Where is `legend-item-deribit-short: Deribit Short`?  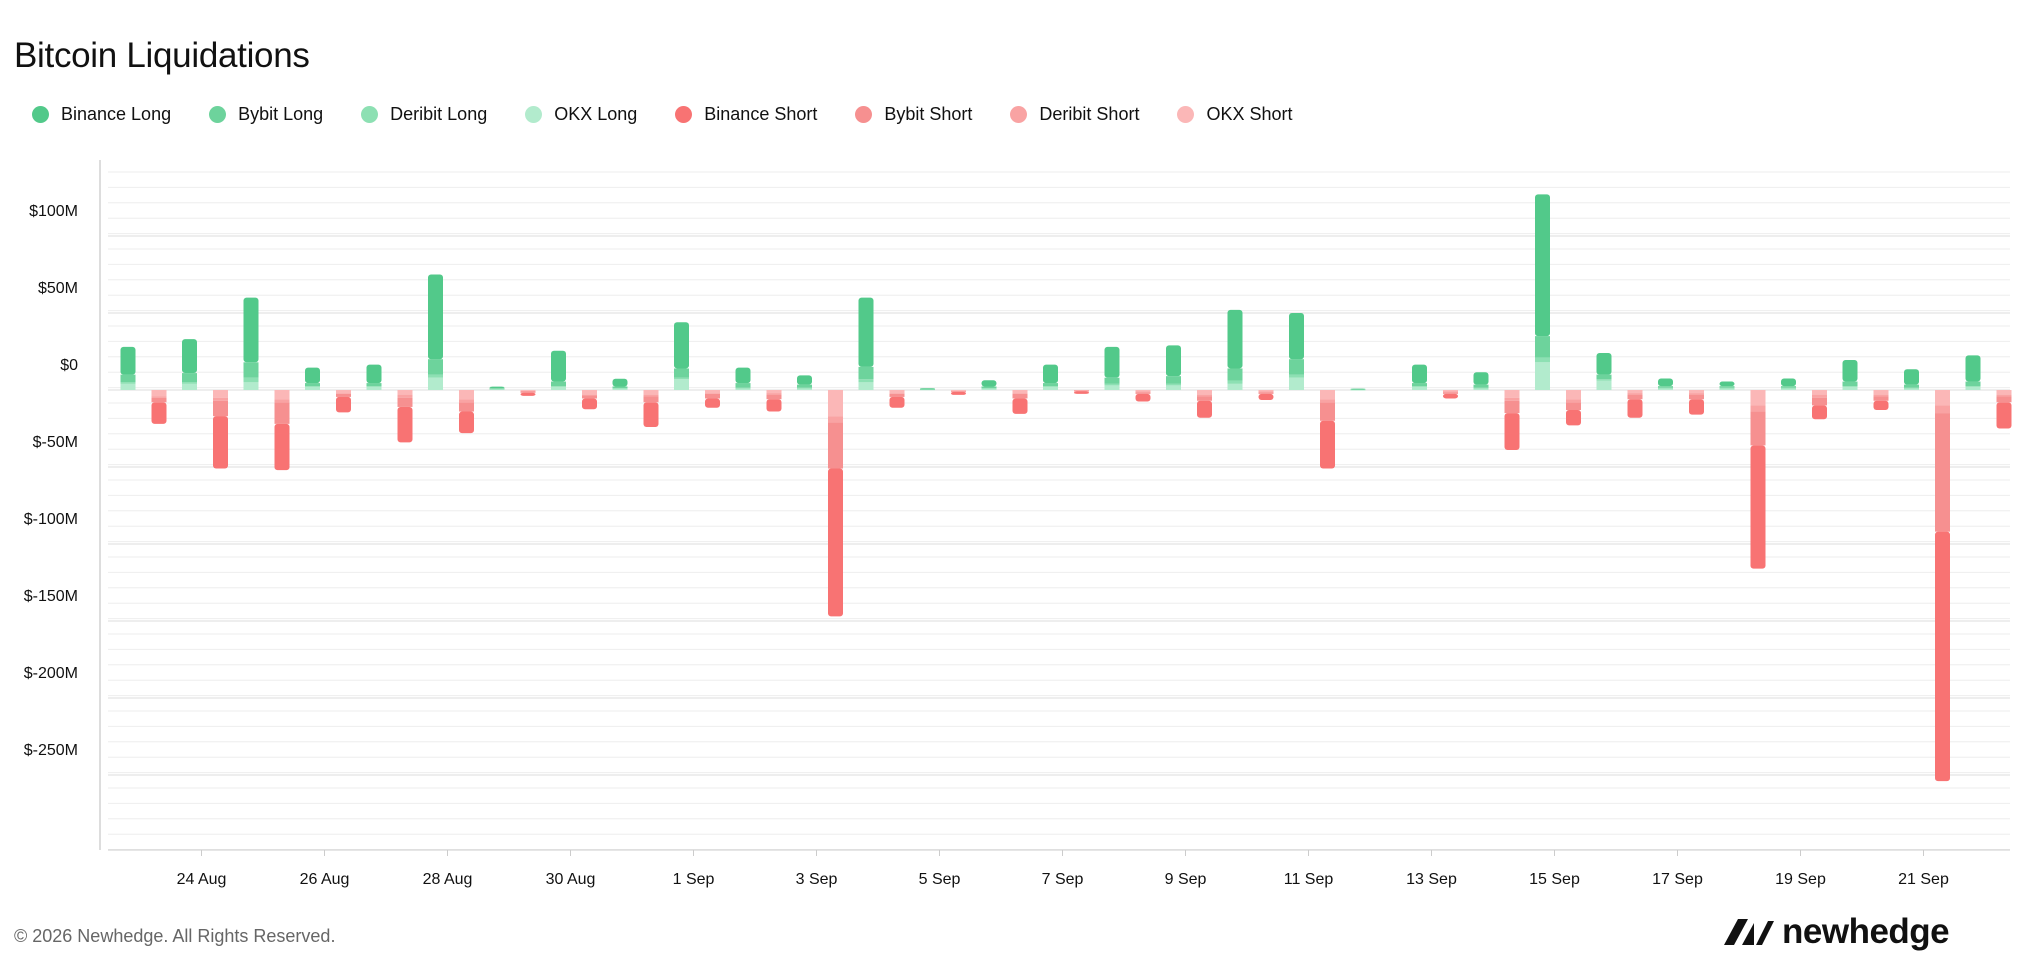 legend-item-deribit-short: Deribit Short is located at coordinates (1074, 114).